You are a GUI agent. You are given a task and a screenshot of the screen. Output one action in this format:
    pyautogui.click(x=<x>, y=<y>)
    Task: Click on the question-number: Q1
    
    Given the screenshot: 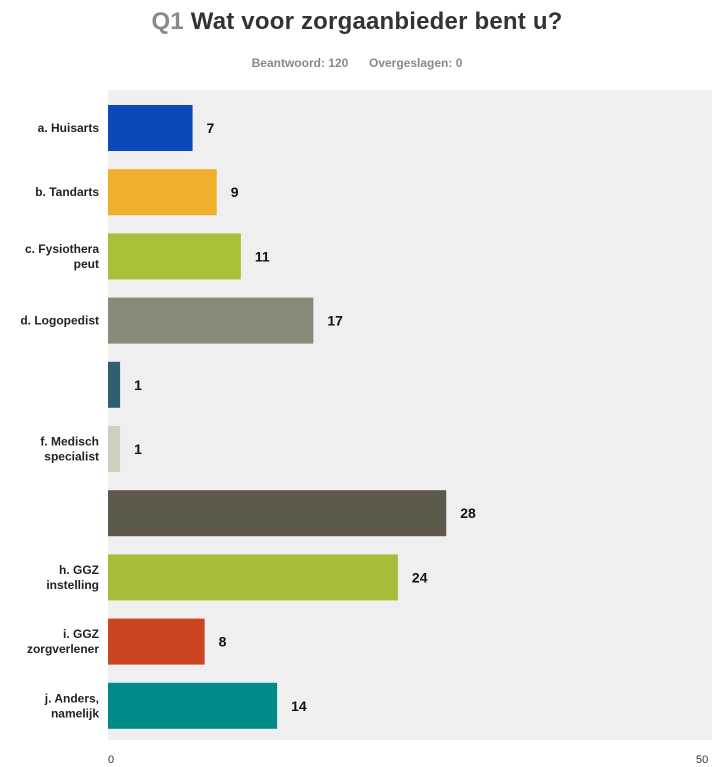 What is the action you would take?
    pyautogui.click(x=167, y=21)
    